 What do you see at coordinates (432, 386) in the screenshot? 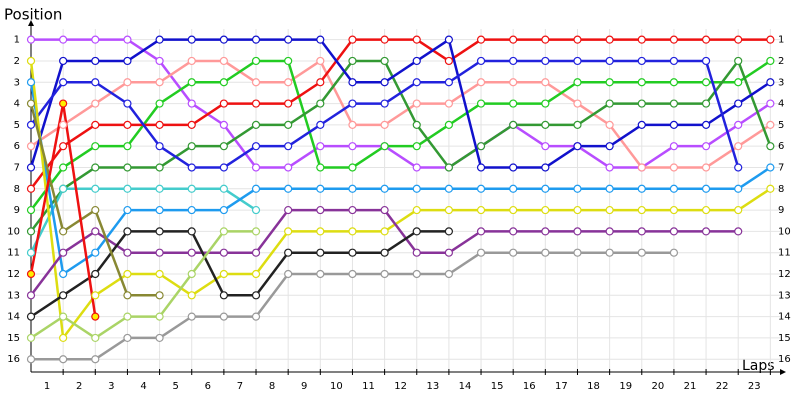
I see `x-tick-label: 13` at bounding box center [432, 386].